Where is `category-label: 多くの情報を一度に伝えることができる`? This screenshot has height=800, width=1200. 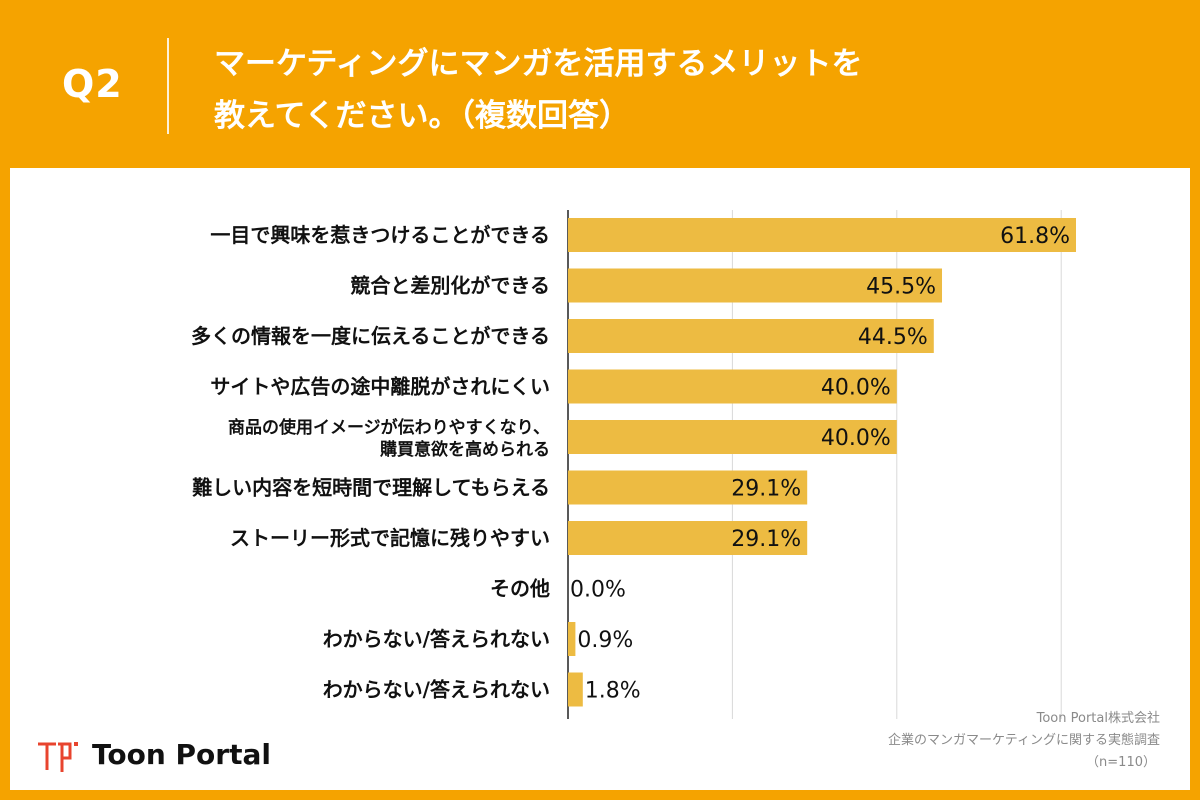
category-label: 多くの情報を一度に伝えることができる is located at coordinates (370, 336).